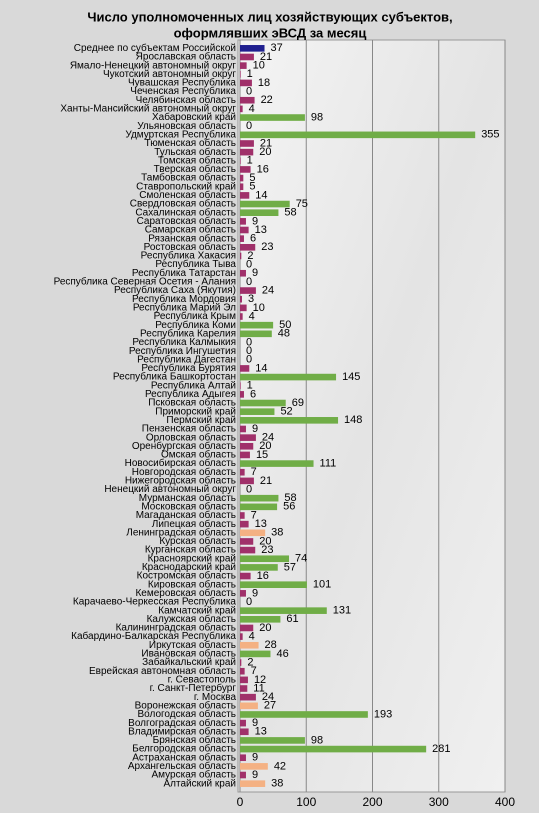 The width and height of the screenshot is (539, 813). I want to click on data-label: 38, so click(277, 533).